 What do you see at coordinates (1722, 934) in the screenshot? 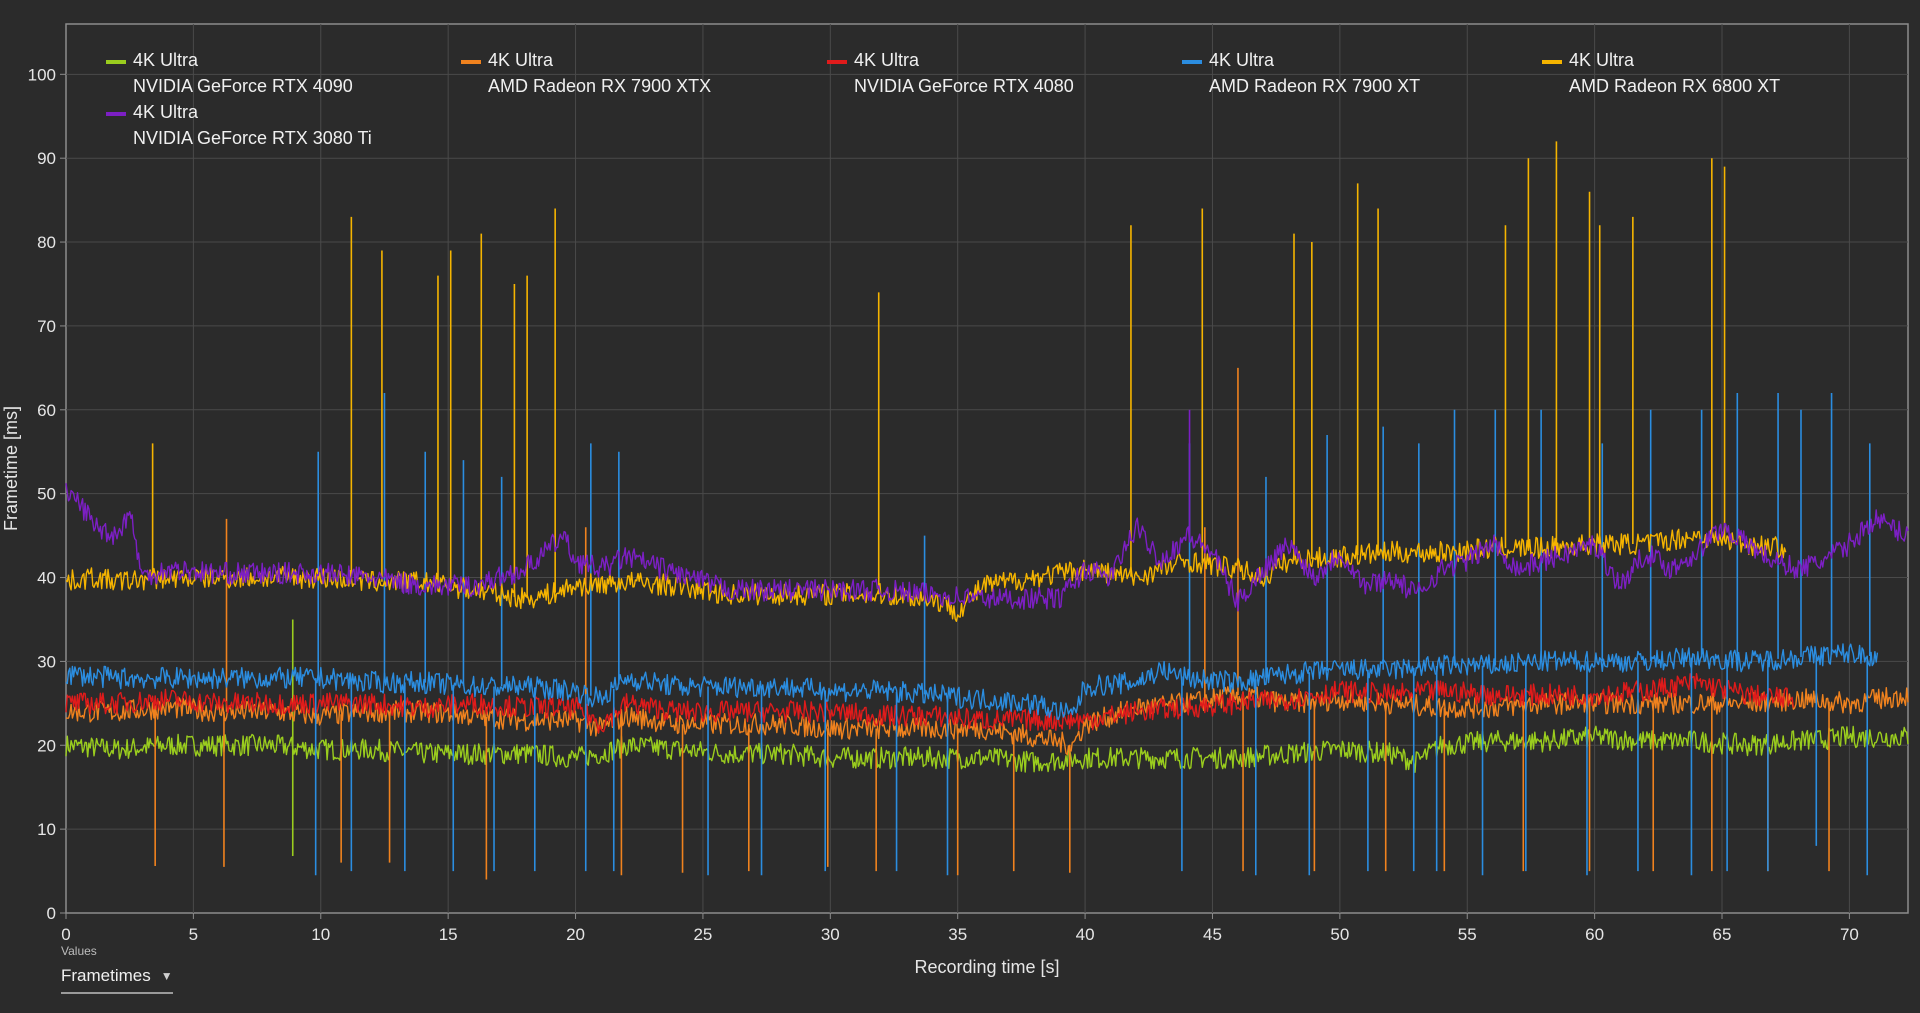
I see `x-tick-label: 65` at bounding box center [1722, 934].